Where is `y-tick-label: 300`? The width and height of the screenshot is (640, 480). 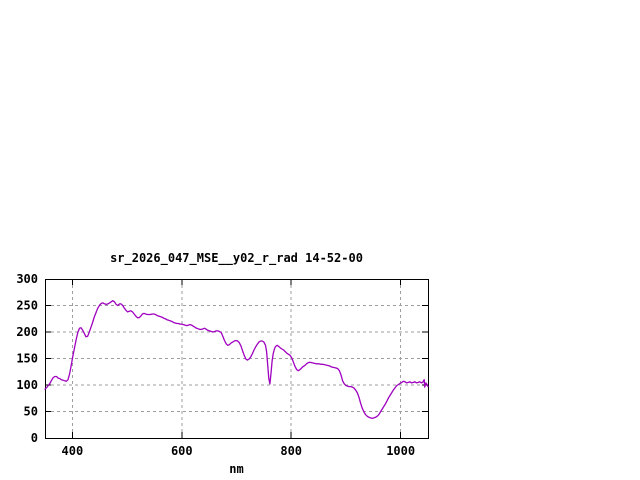
y-tick-label: 300 is located at coordinates (27, 279).